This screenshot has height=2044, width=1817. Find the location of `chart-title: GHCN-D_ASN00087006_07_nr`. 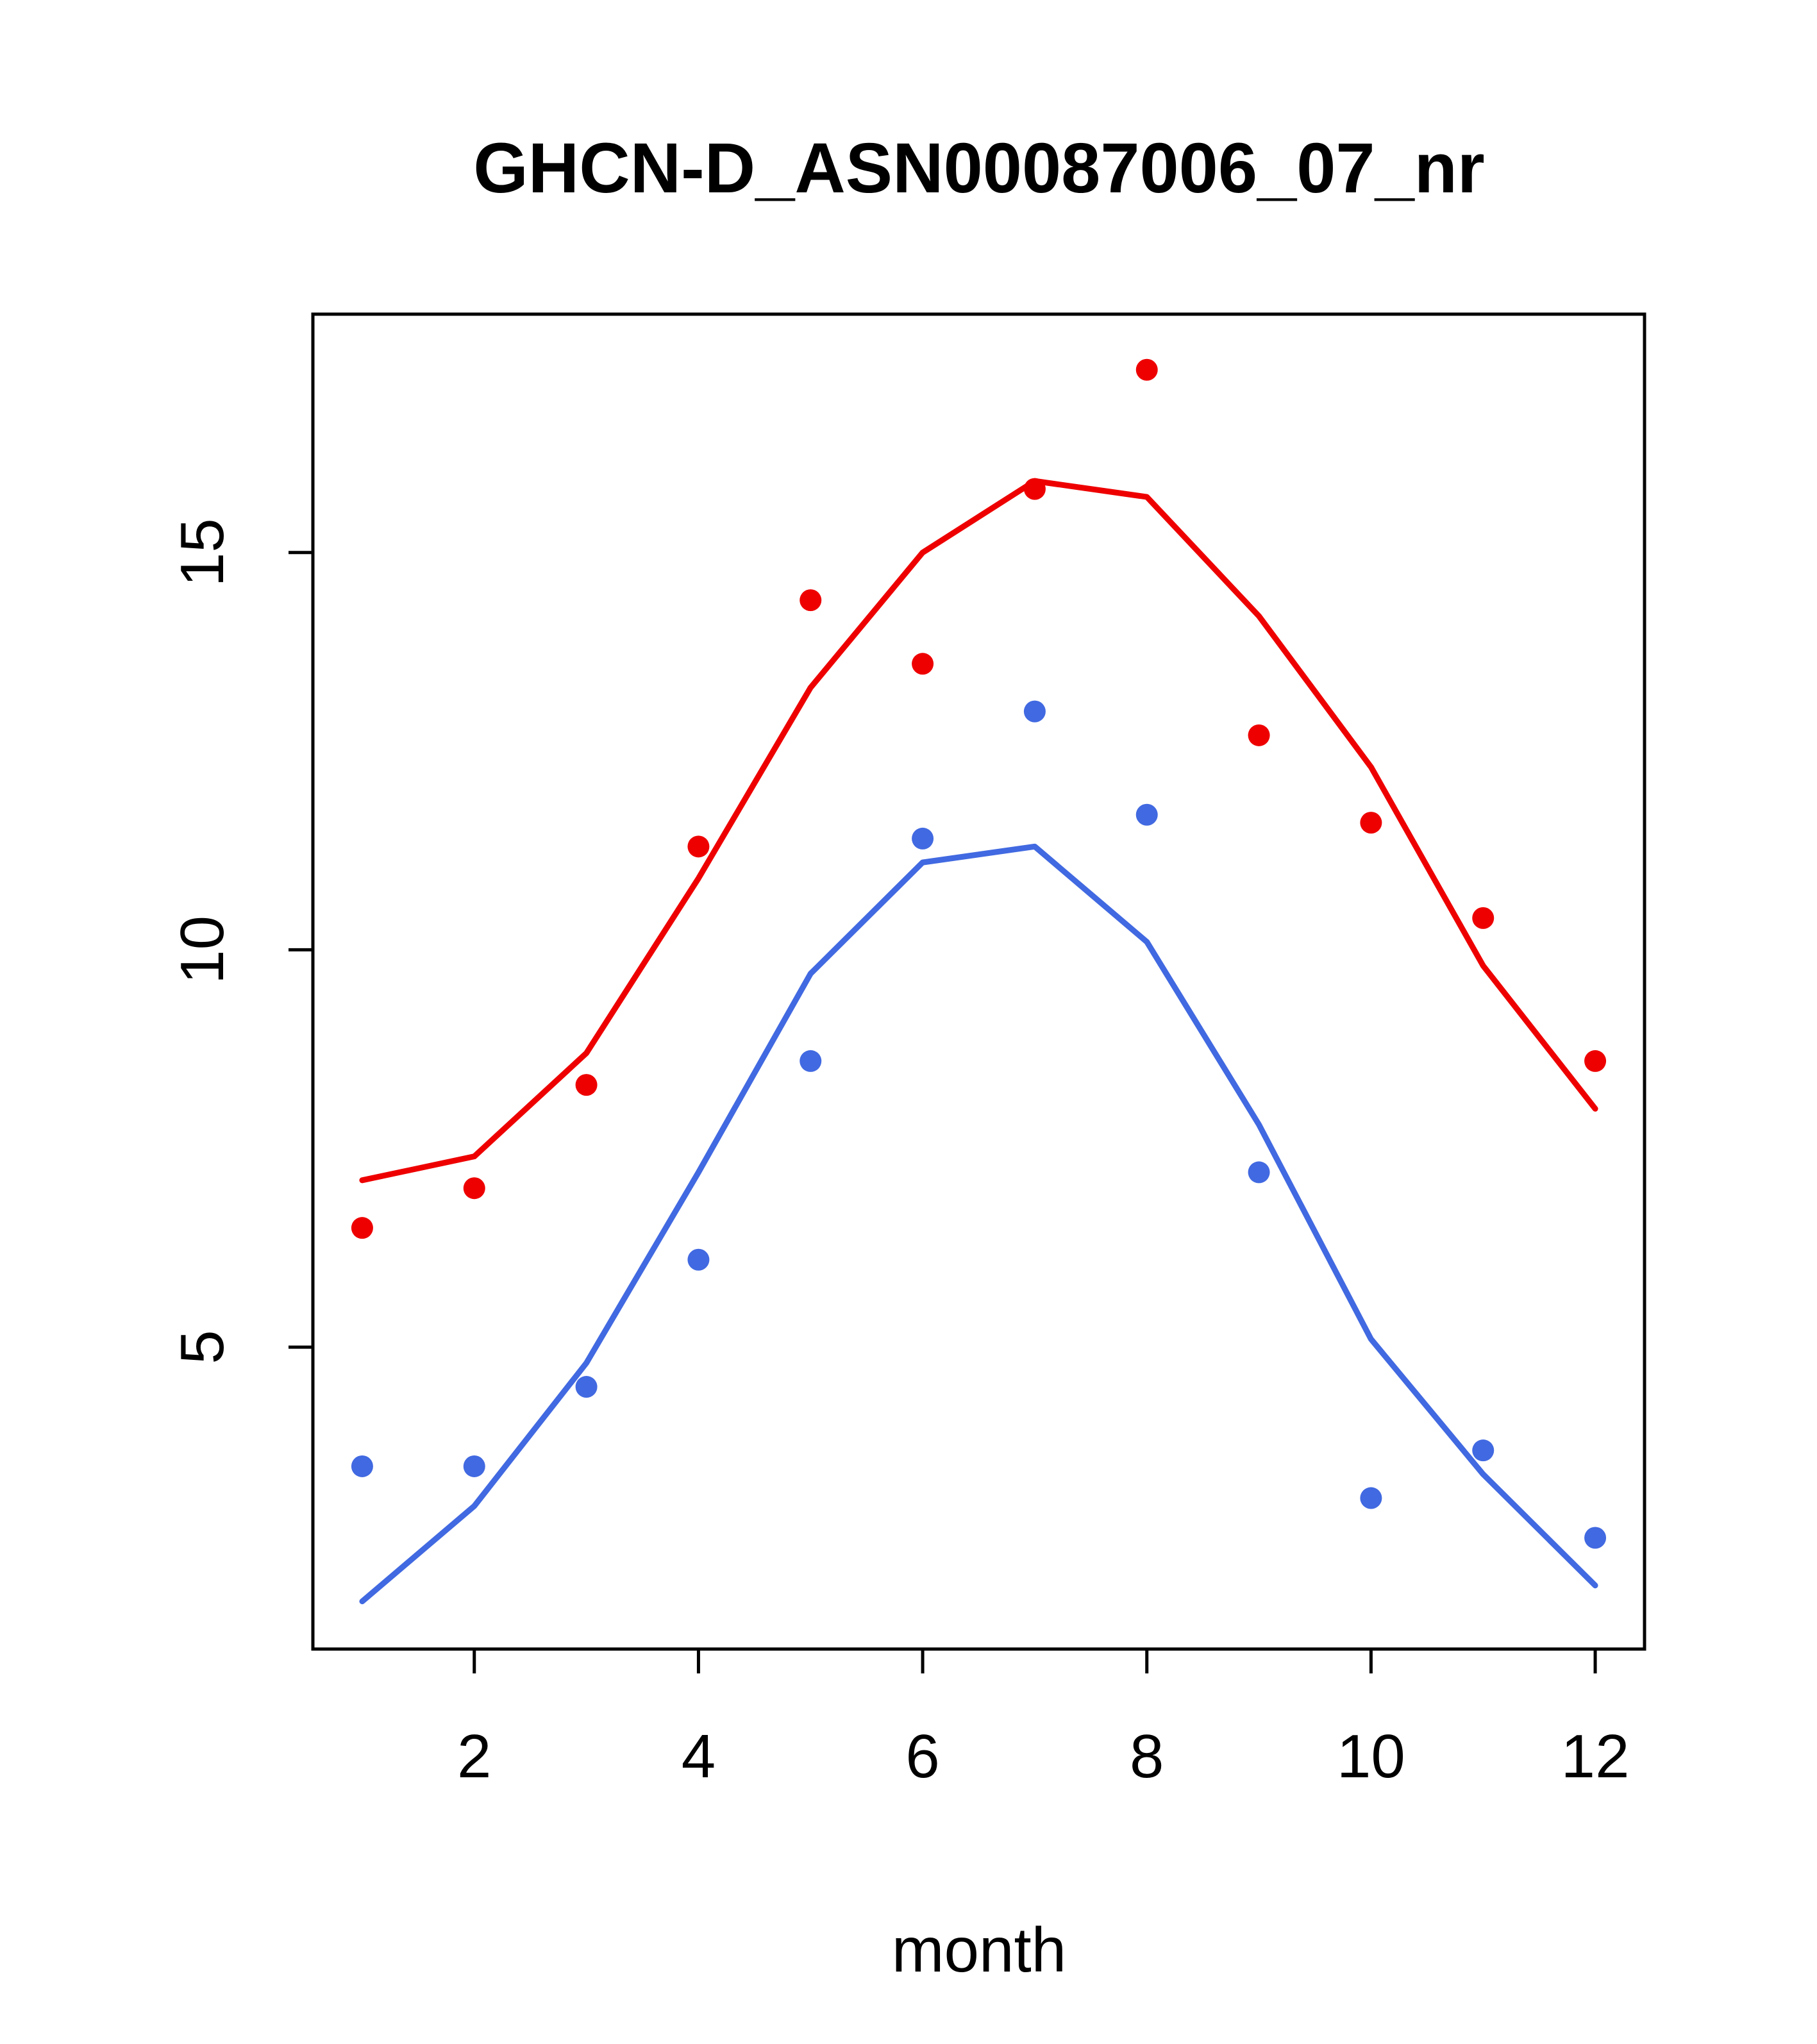

chart-title: GHCN-D_ASN00087006_07_nr is located at coordinates (979, 168).